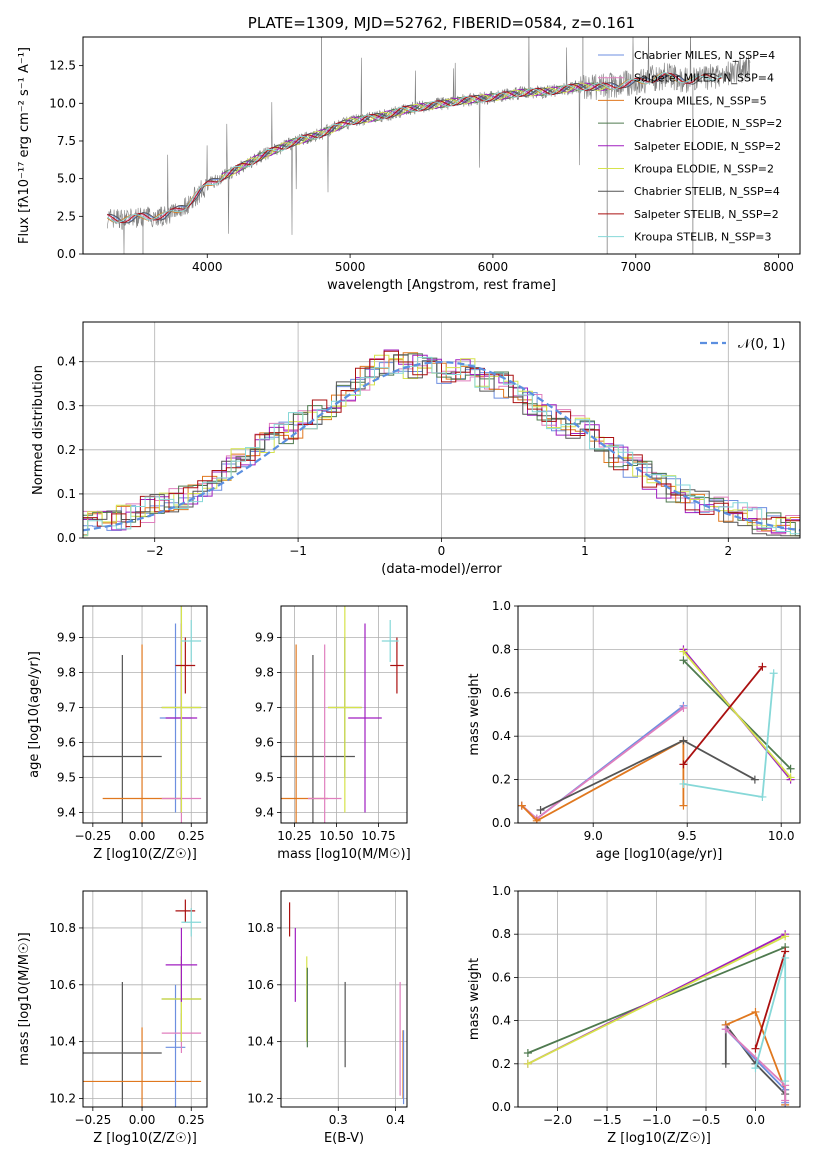 This screenshot has width=819, height=1170. What do you see at coordinates (378, 836) in the screenshot?
I see `x-tick-label: 10.75` at bounding box center [378, 836].